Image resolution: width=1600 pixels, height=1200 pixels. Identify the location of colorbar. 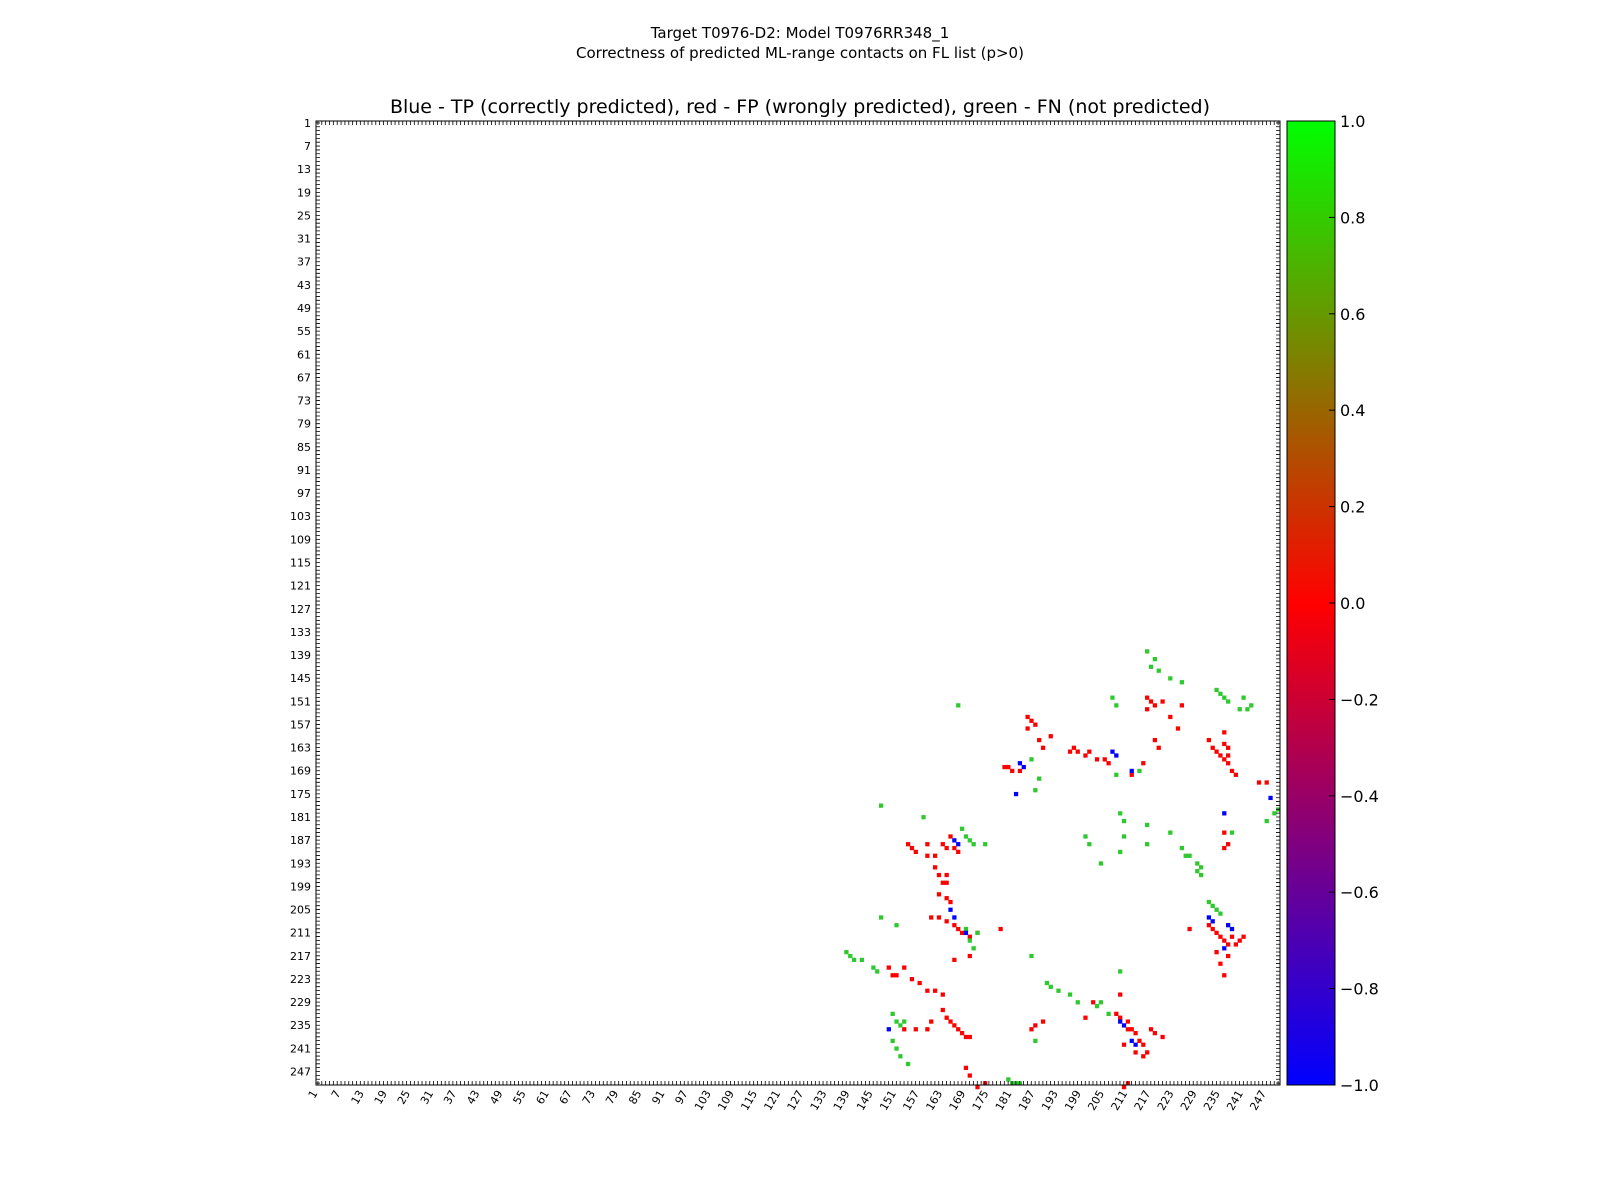
(1311, 603).